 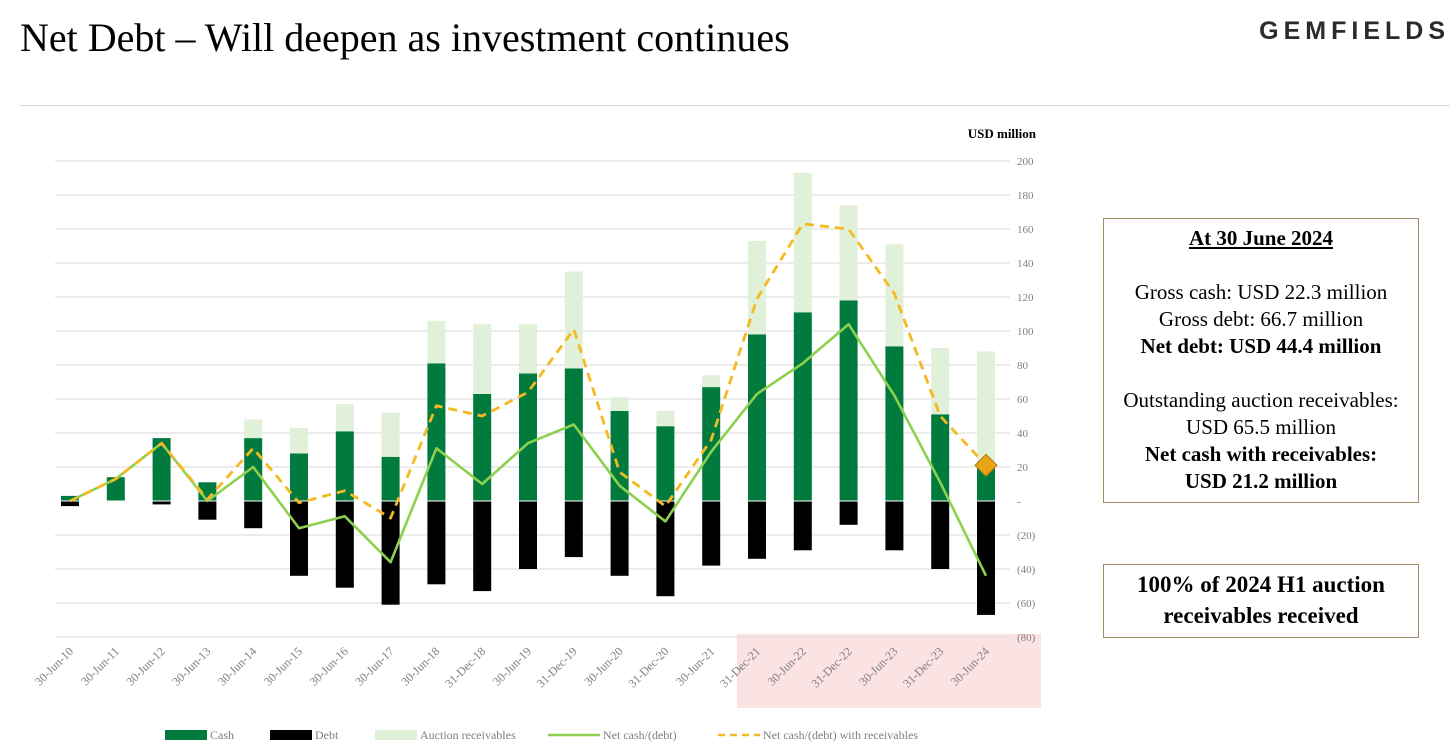 I want to click on receivables-value: USD 65.5 million, so click(x=1261, y=427).